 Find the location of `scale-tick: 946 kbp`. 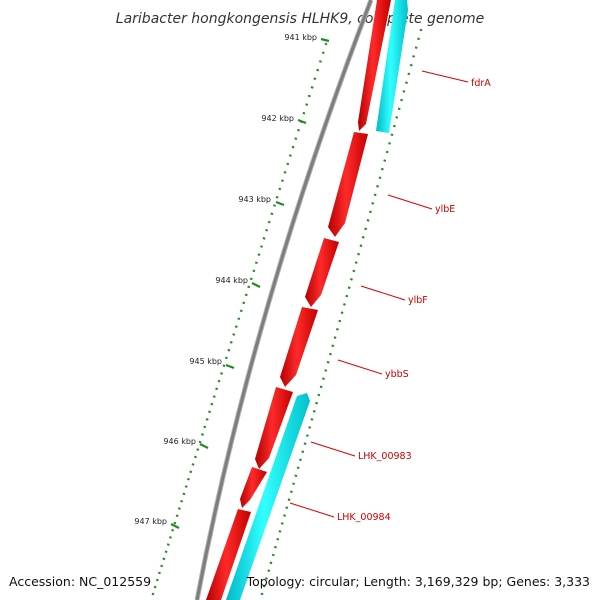

scale-tick: 946 kbp is located at coordinates (186, 443).